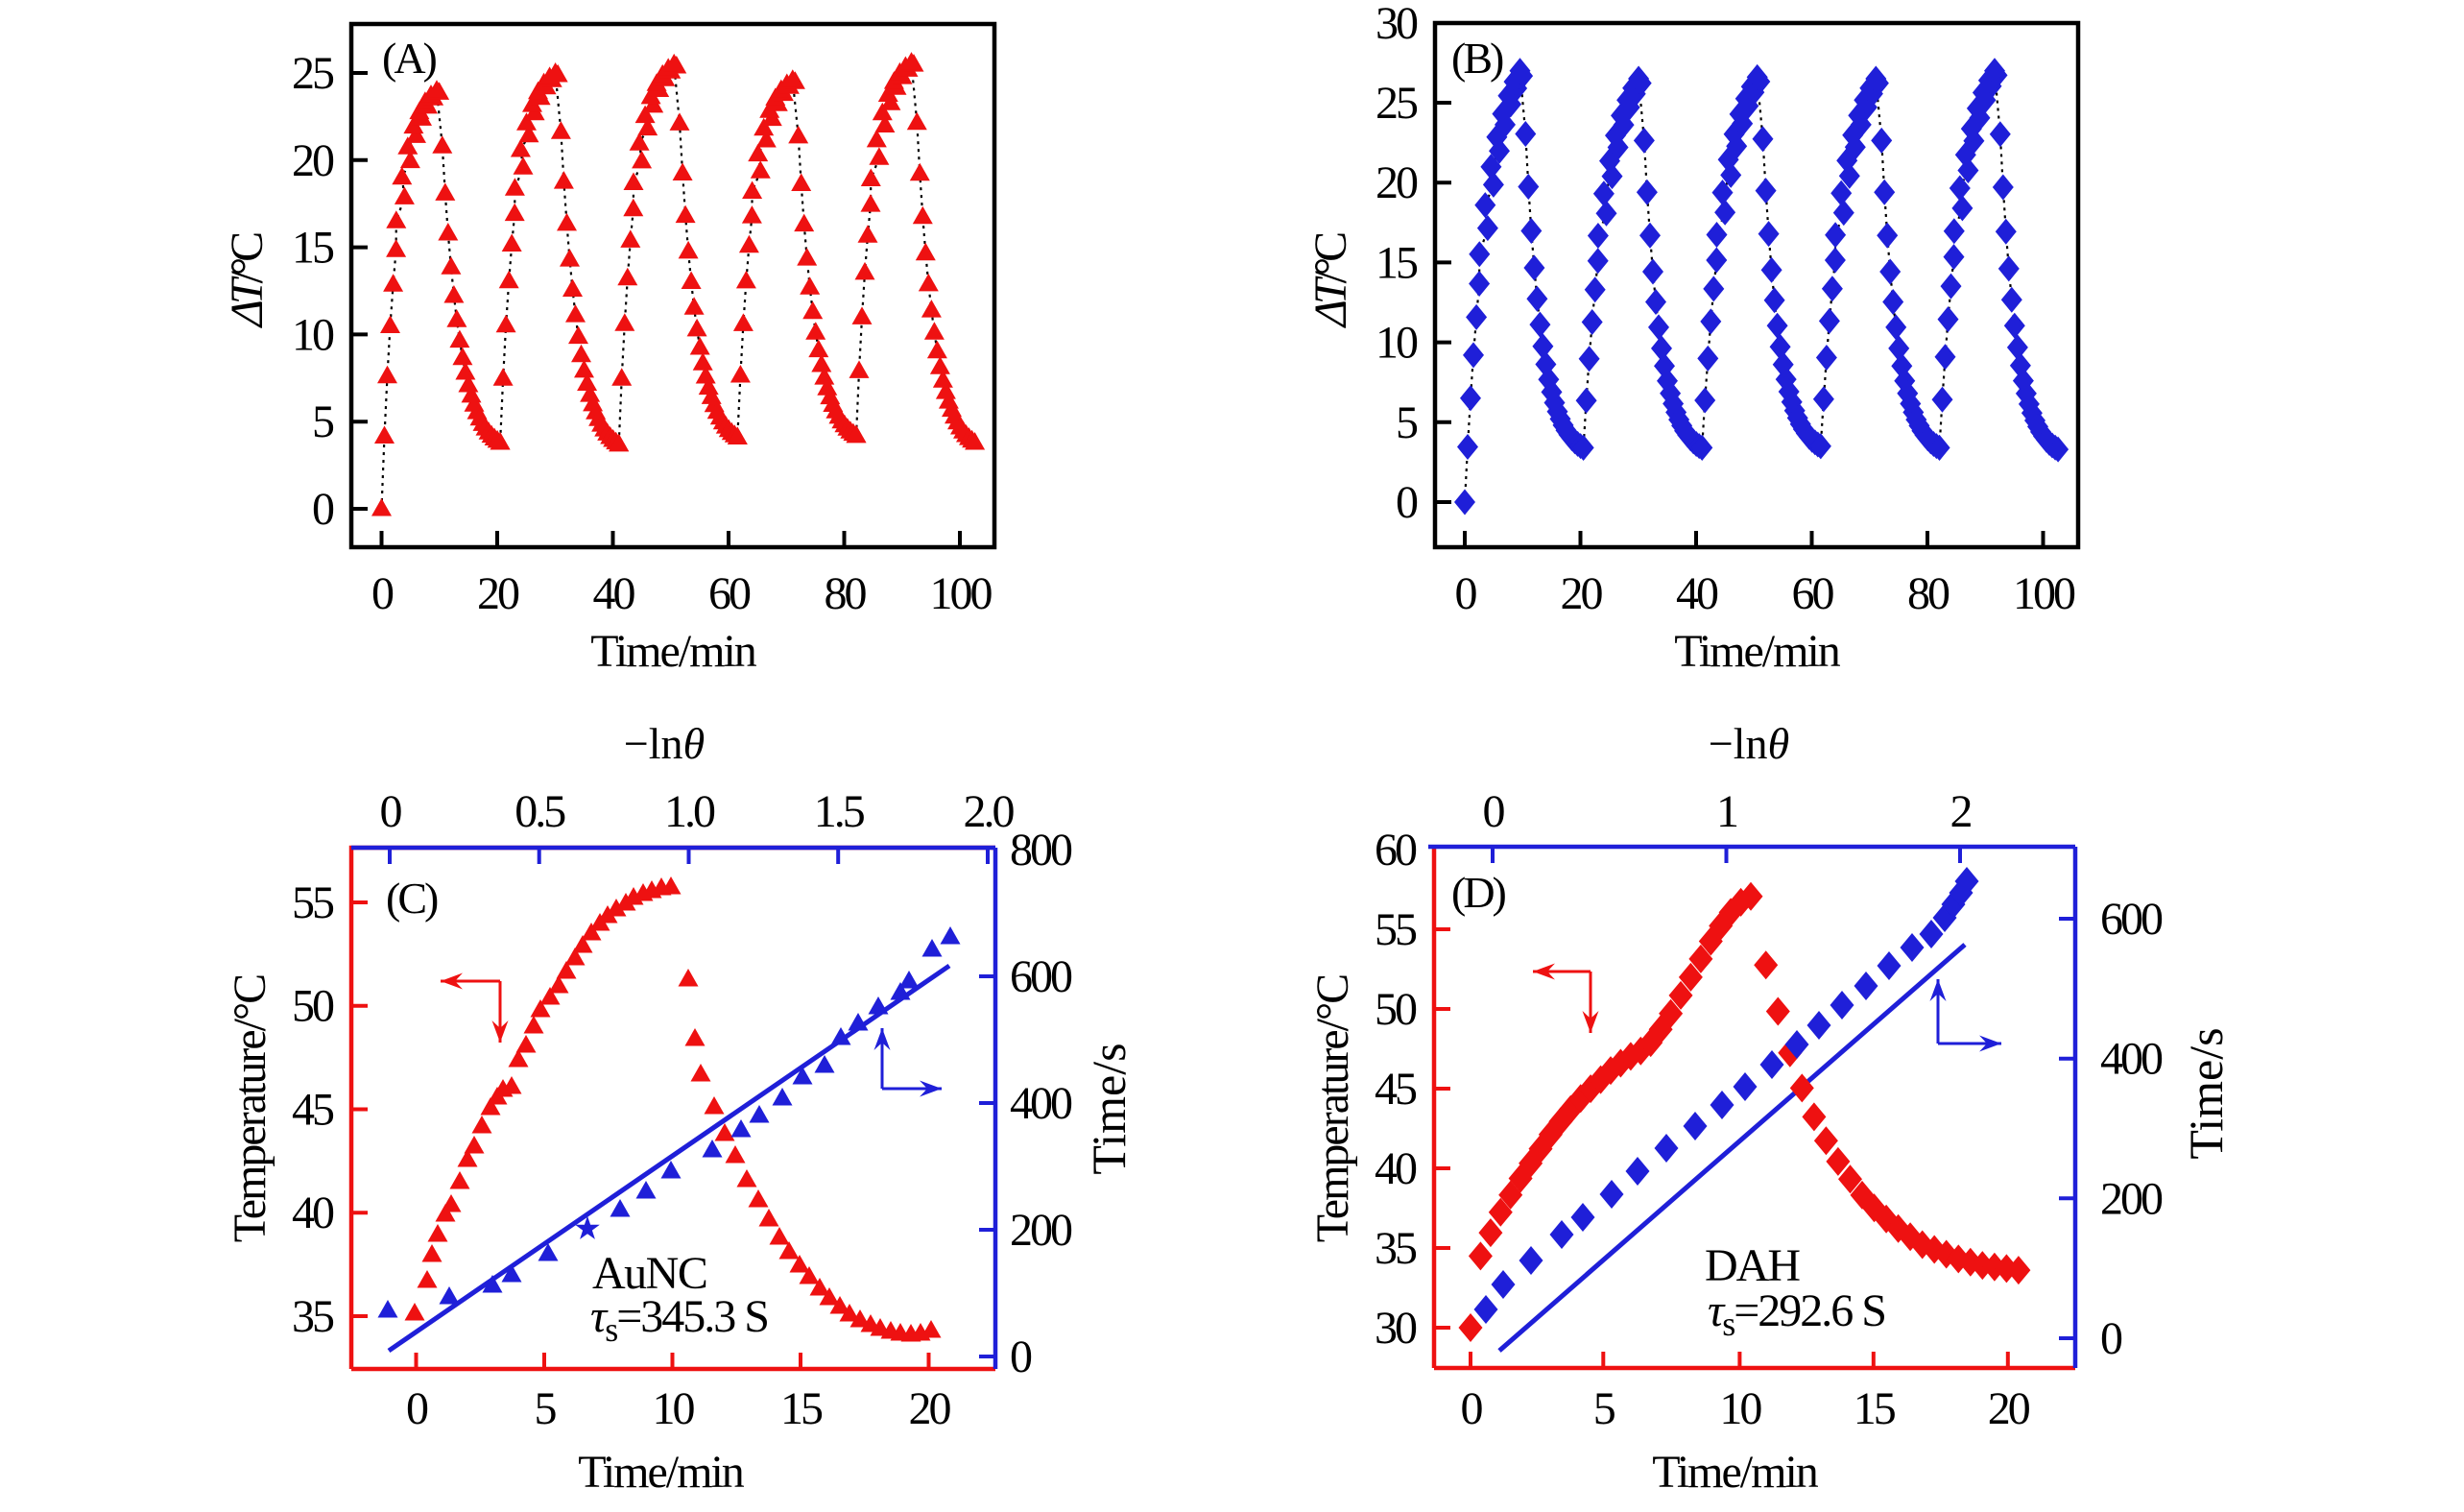 This screenshot has height=1512, width=2464. I want to click on svg-text: 2, so click(1961, 812).